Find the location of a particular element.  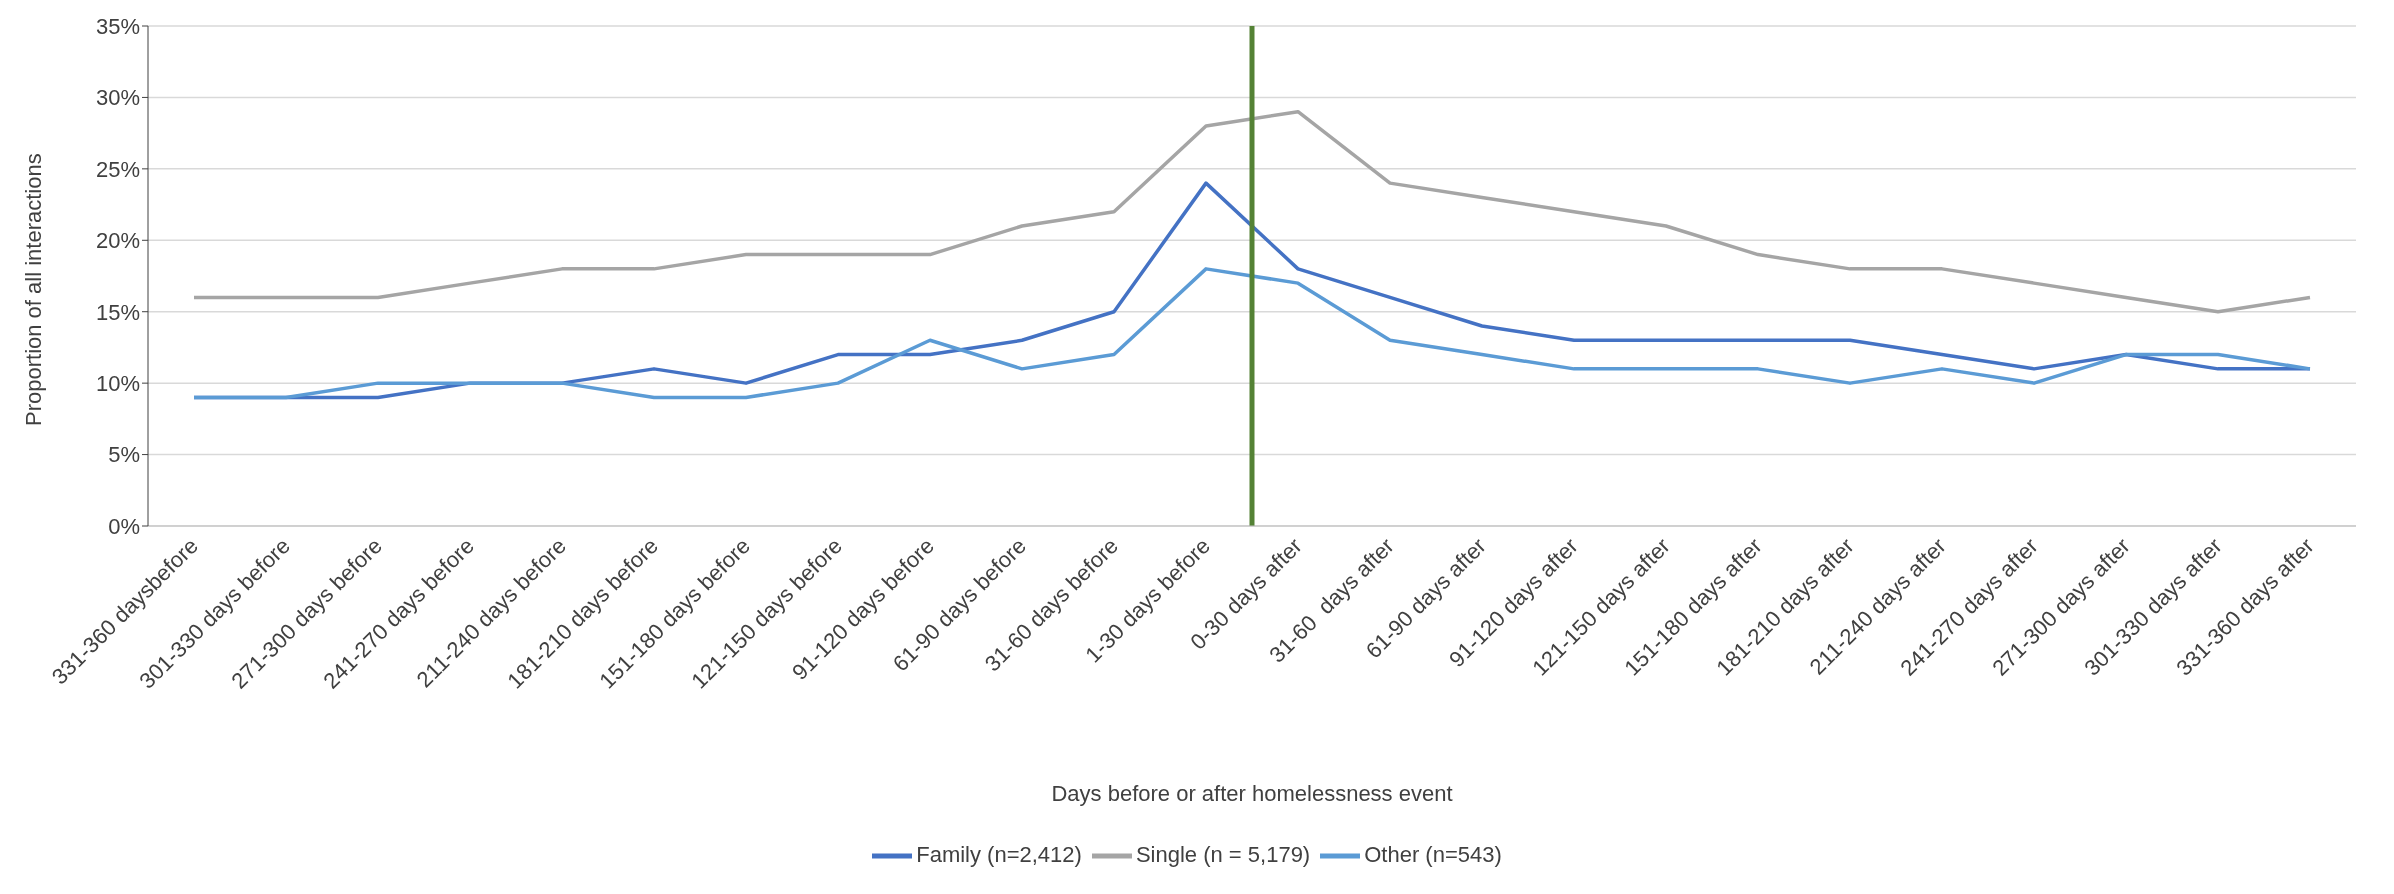

legend-label: Family (n=2,412) is located at coordinates (999, 854).